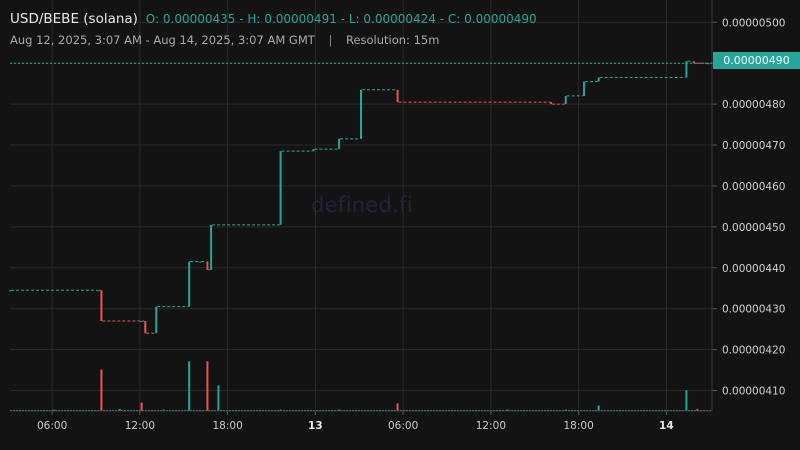 This screenshot has height=450, width=800. What do you see at coordinates (756, 60) in the screenshot?
I see `last-price-tag: 0.00000490` at bounding box center [756, 60].